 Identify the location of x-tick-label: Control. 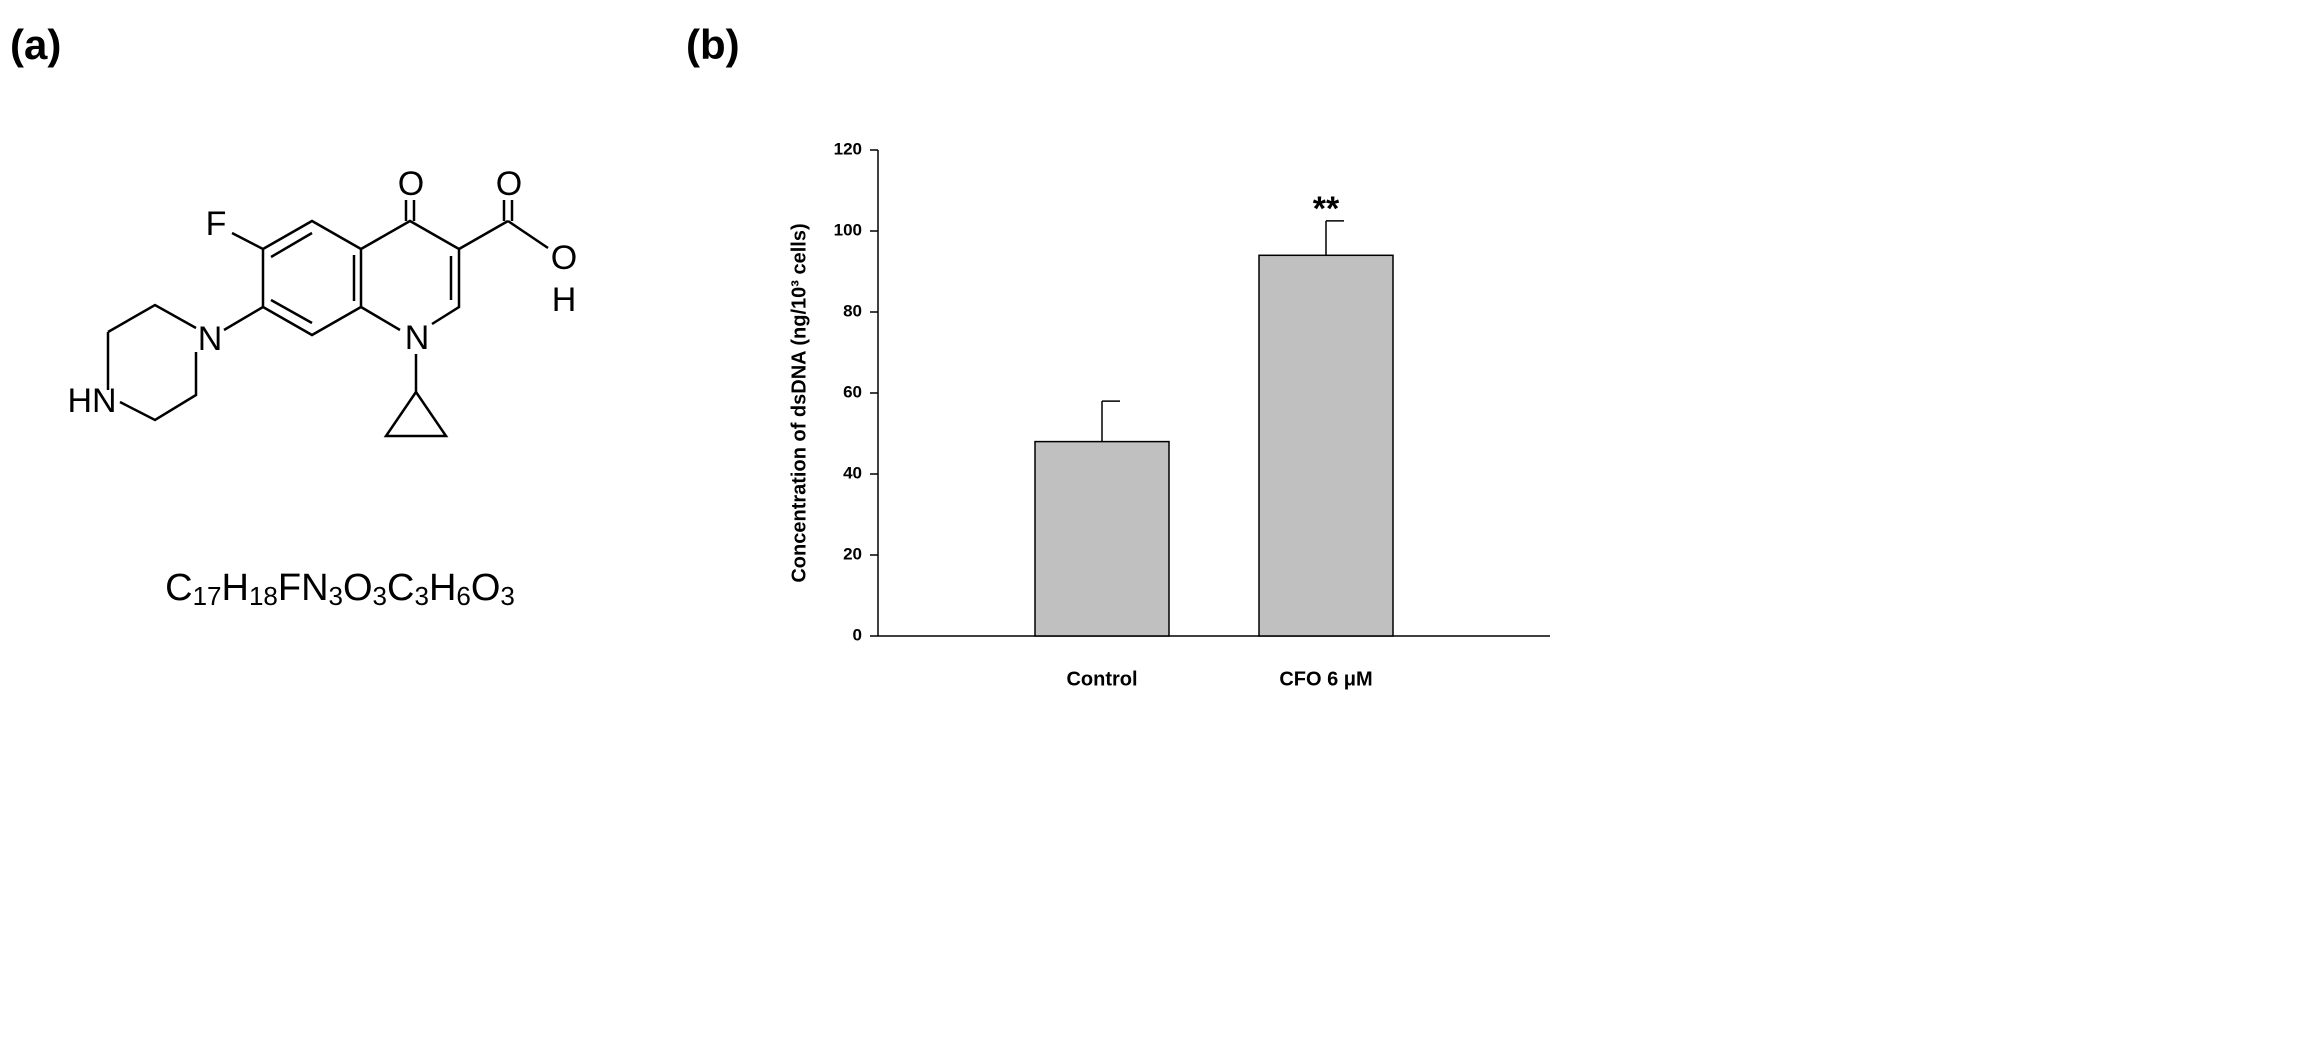
(1101, 679).